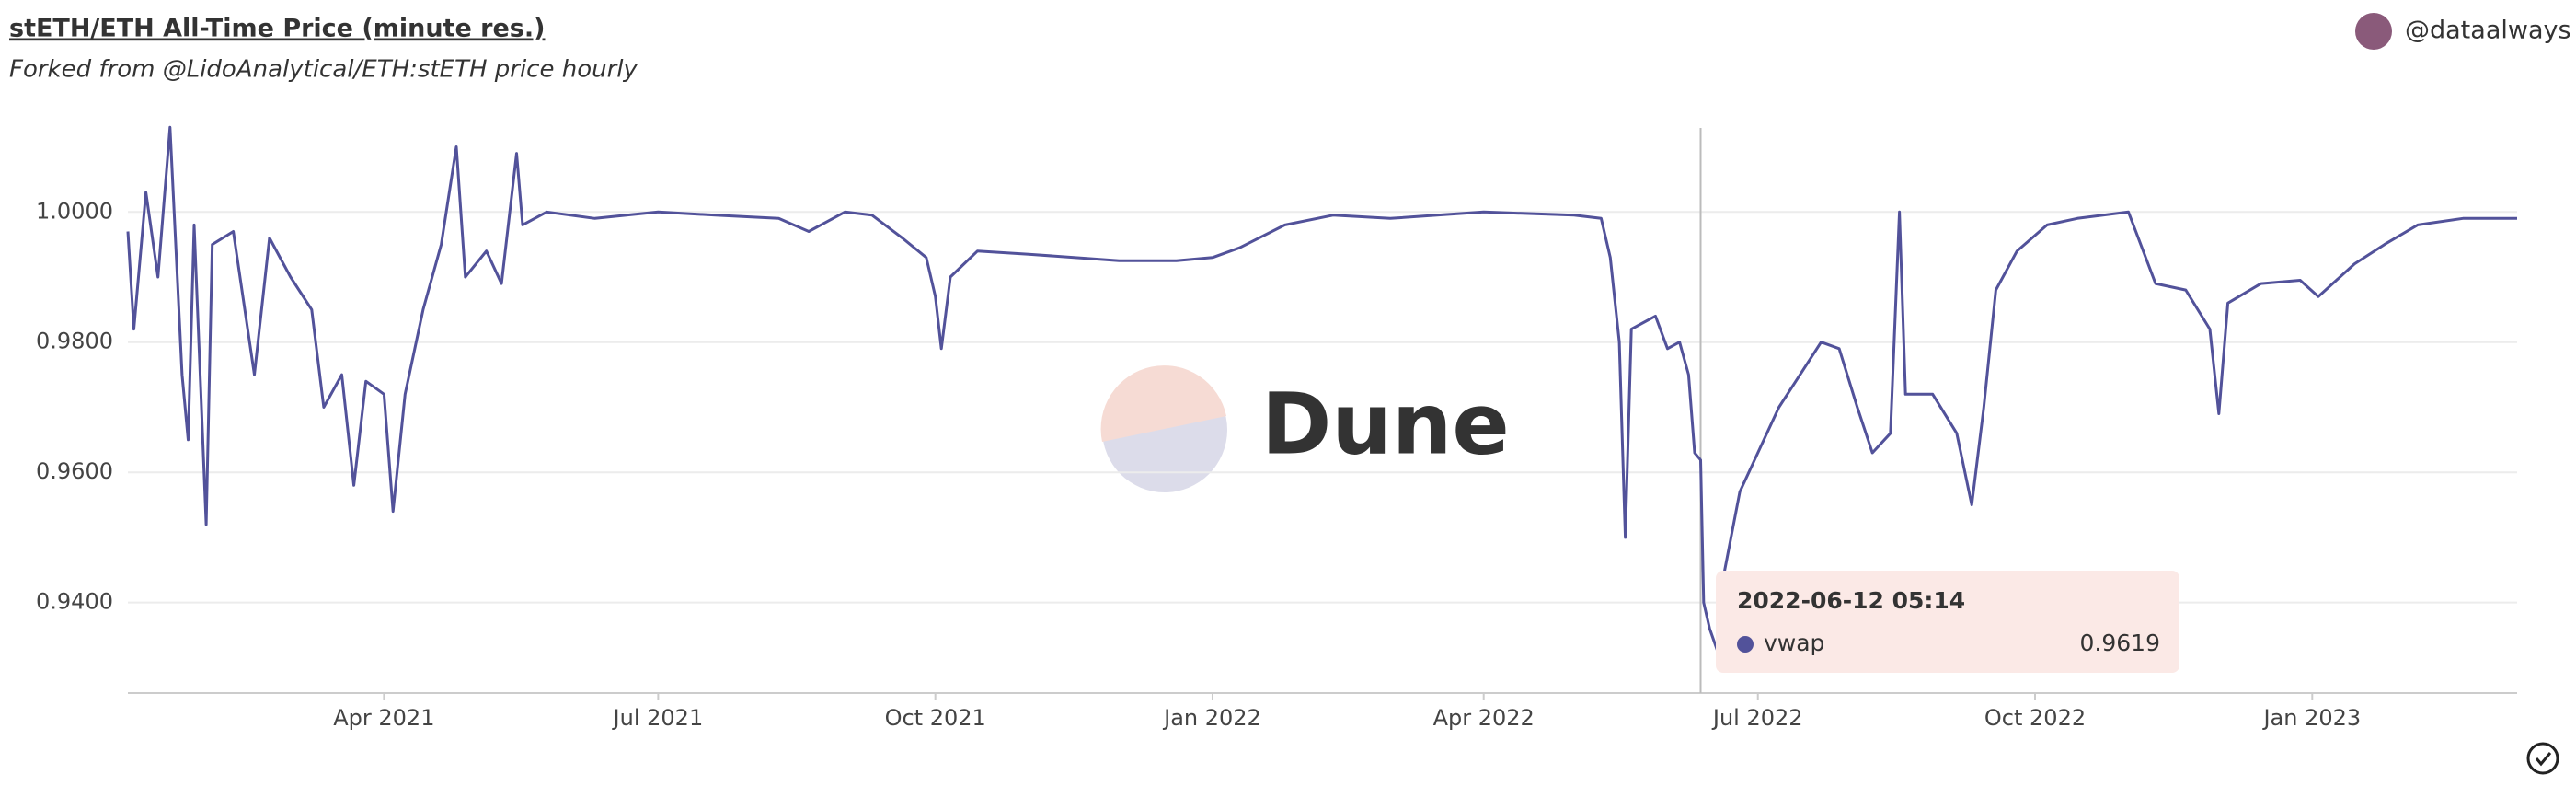  I want to click on x-tick-label: Jul 2021, so click(658, 718).